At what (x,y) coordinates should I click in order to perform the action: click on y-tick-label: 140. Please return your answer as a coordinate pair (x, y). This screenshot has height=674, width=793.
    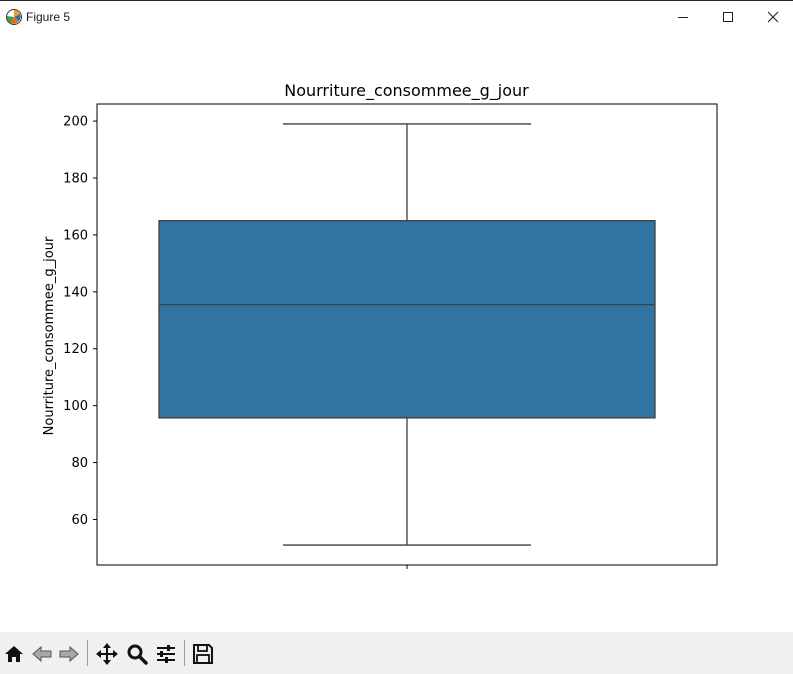
    Looking at the image, I should click on (75, 292).